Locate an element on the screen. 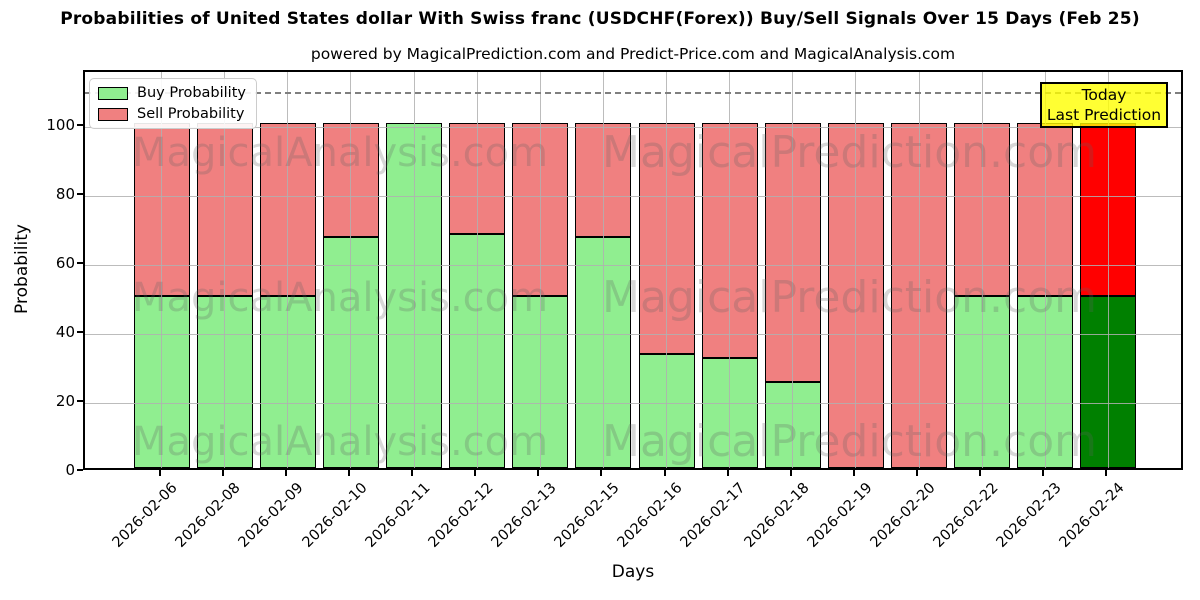  legend-item-sell: Sell Probability is located at coordinates (172, 114).